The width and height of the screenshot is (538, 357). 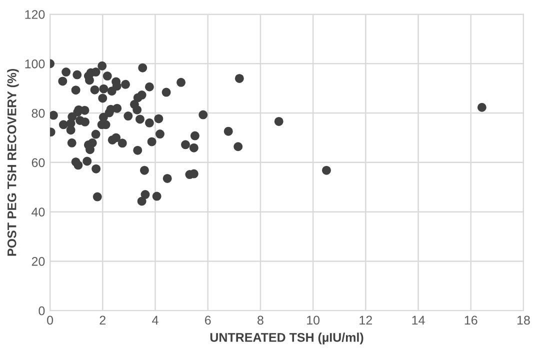 I want to click on y-tick-label: 80, so click(x=38, y=113).